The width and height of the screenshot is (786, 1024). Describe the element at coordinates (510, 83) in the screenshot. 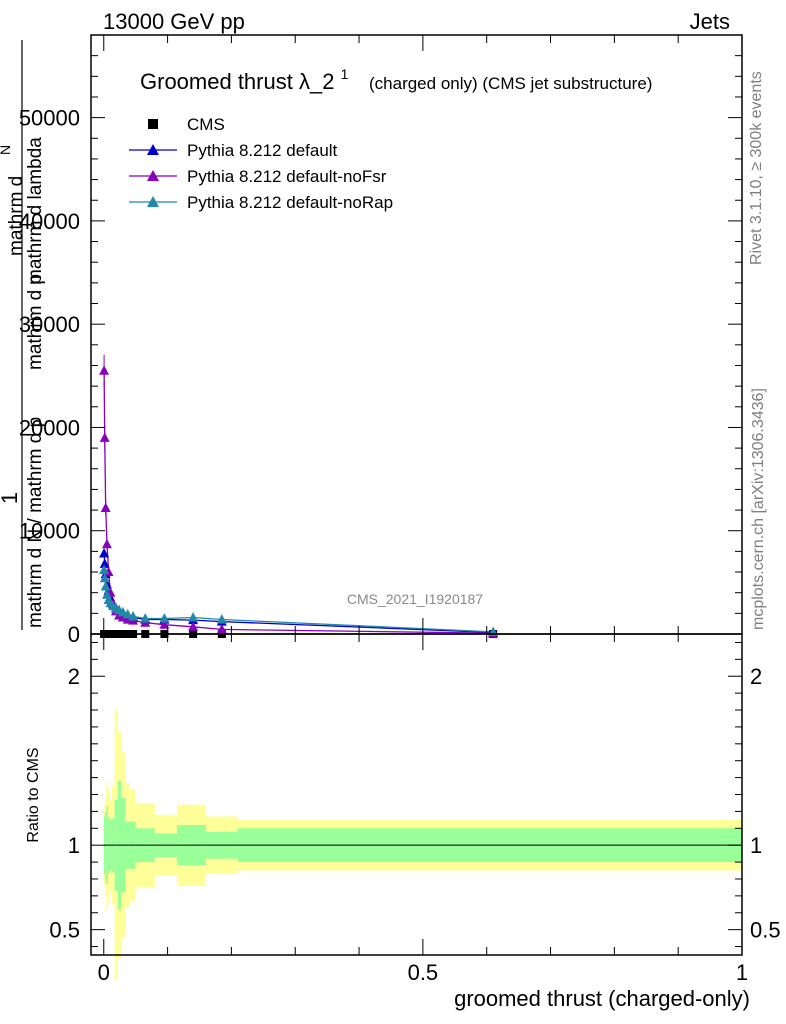

I see `chart-subtitle: (charged only) (CMS jet substructure)` at that location.